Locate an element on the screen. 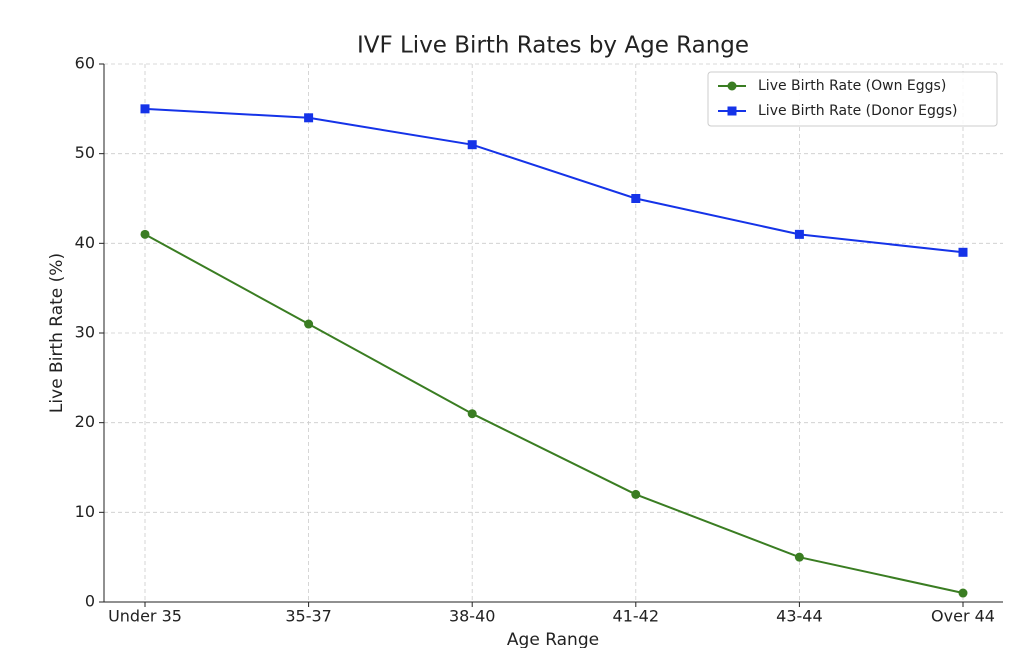  x-tick-label: 35-37 is located at coordinates (308, 616).